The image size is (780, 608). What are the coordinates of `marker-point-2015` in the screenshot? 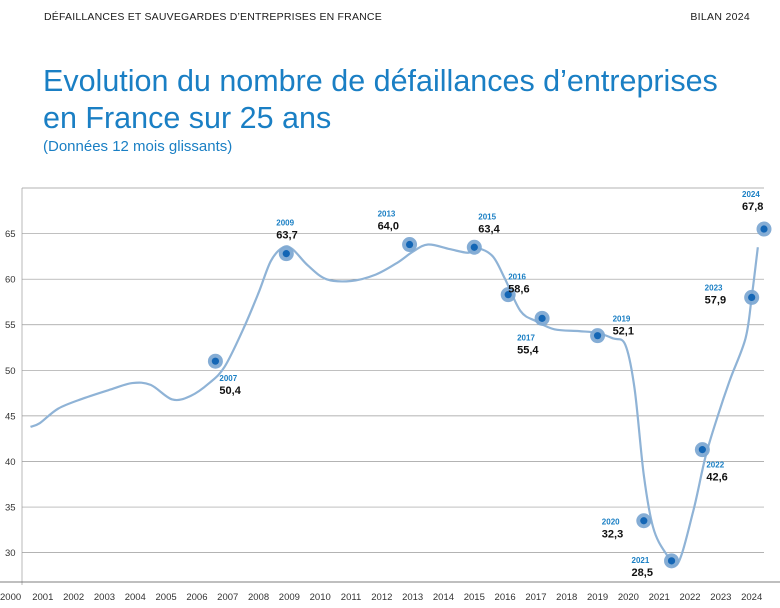 It's located at (474, 247).